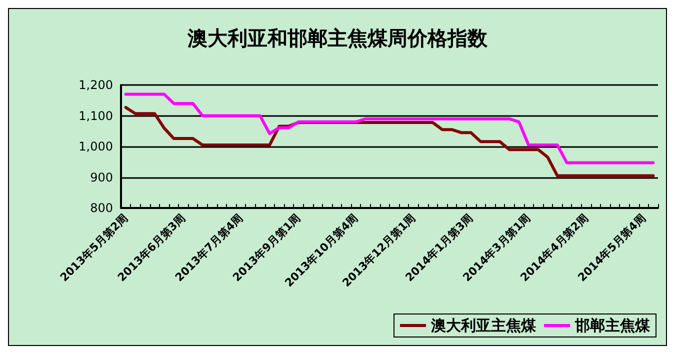 The image size is (675, 354). I want to click on y-tick-label: 900, so click(101, 177).